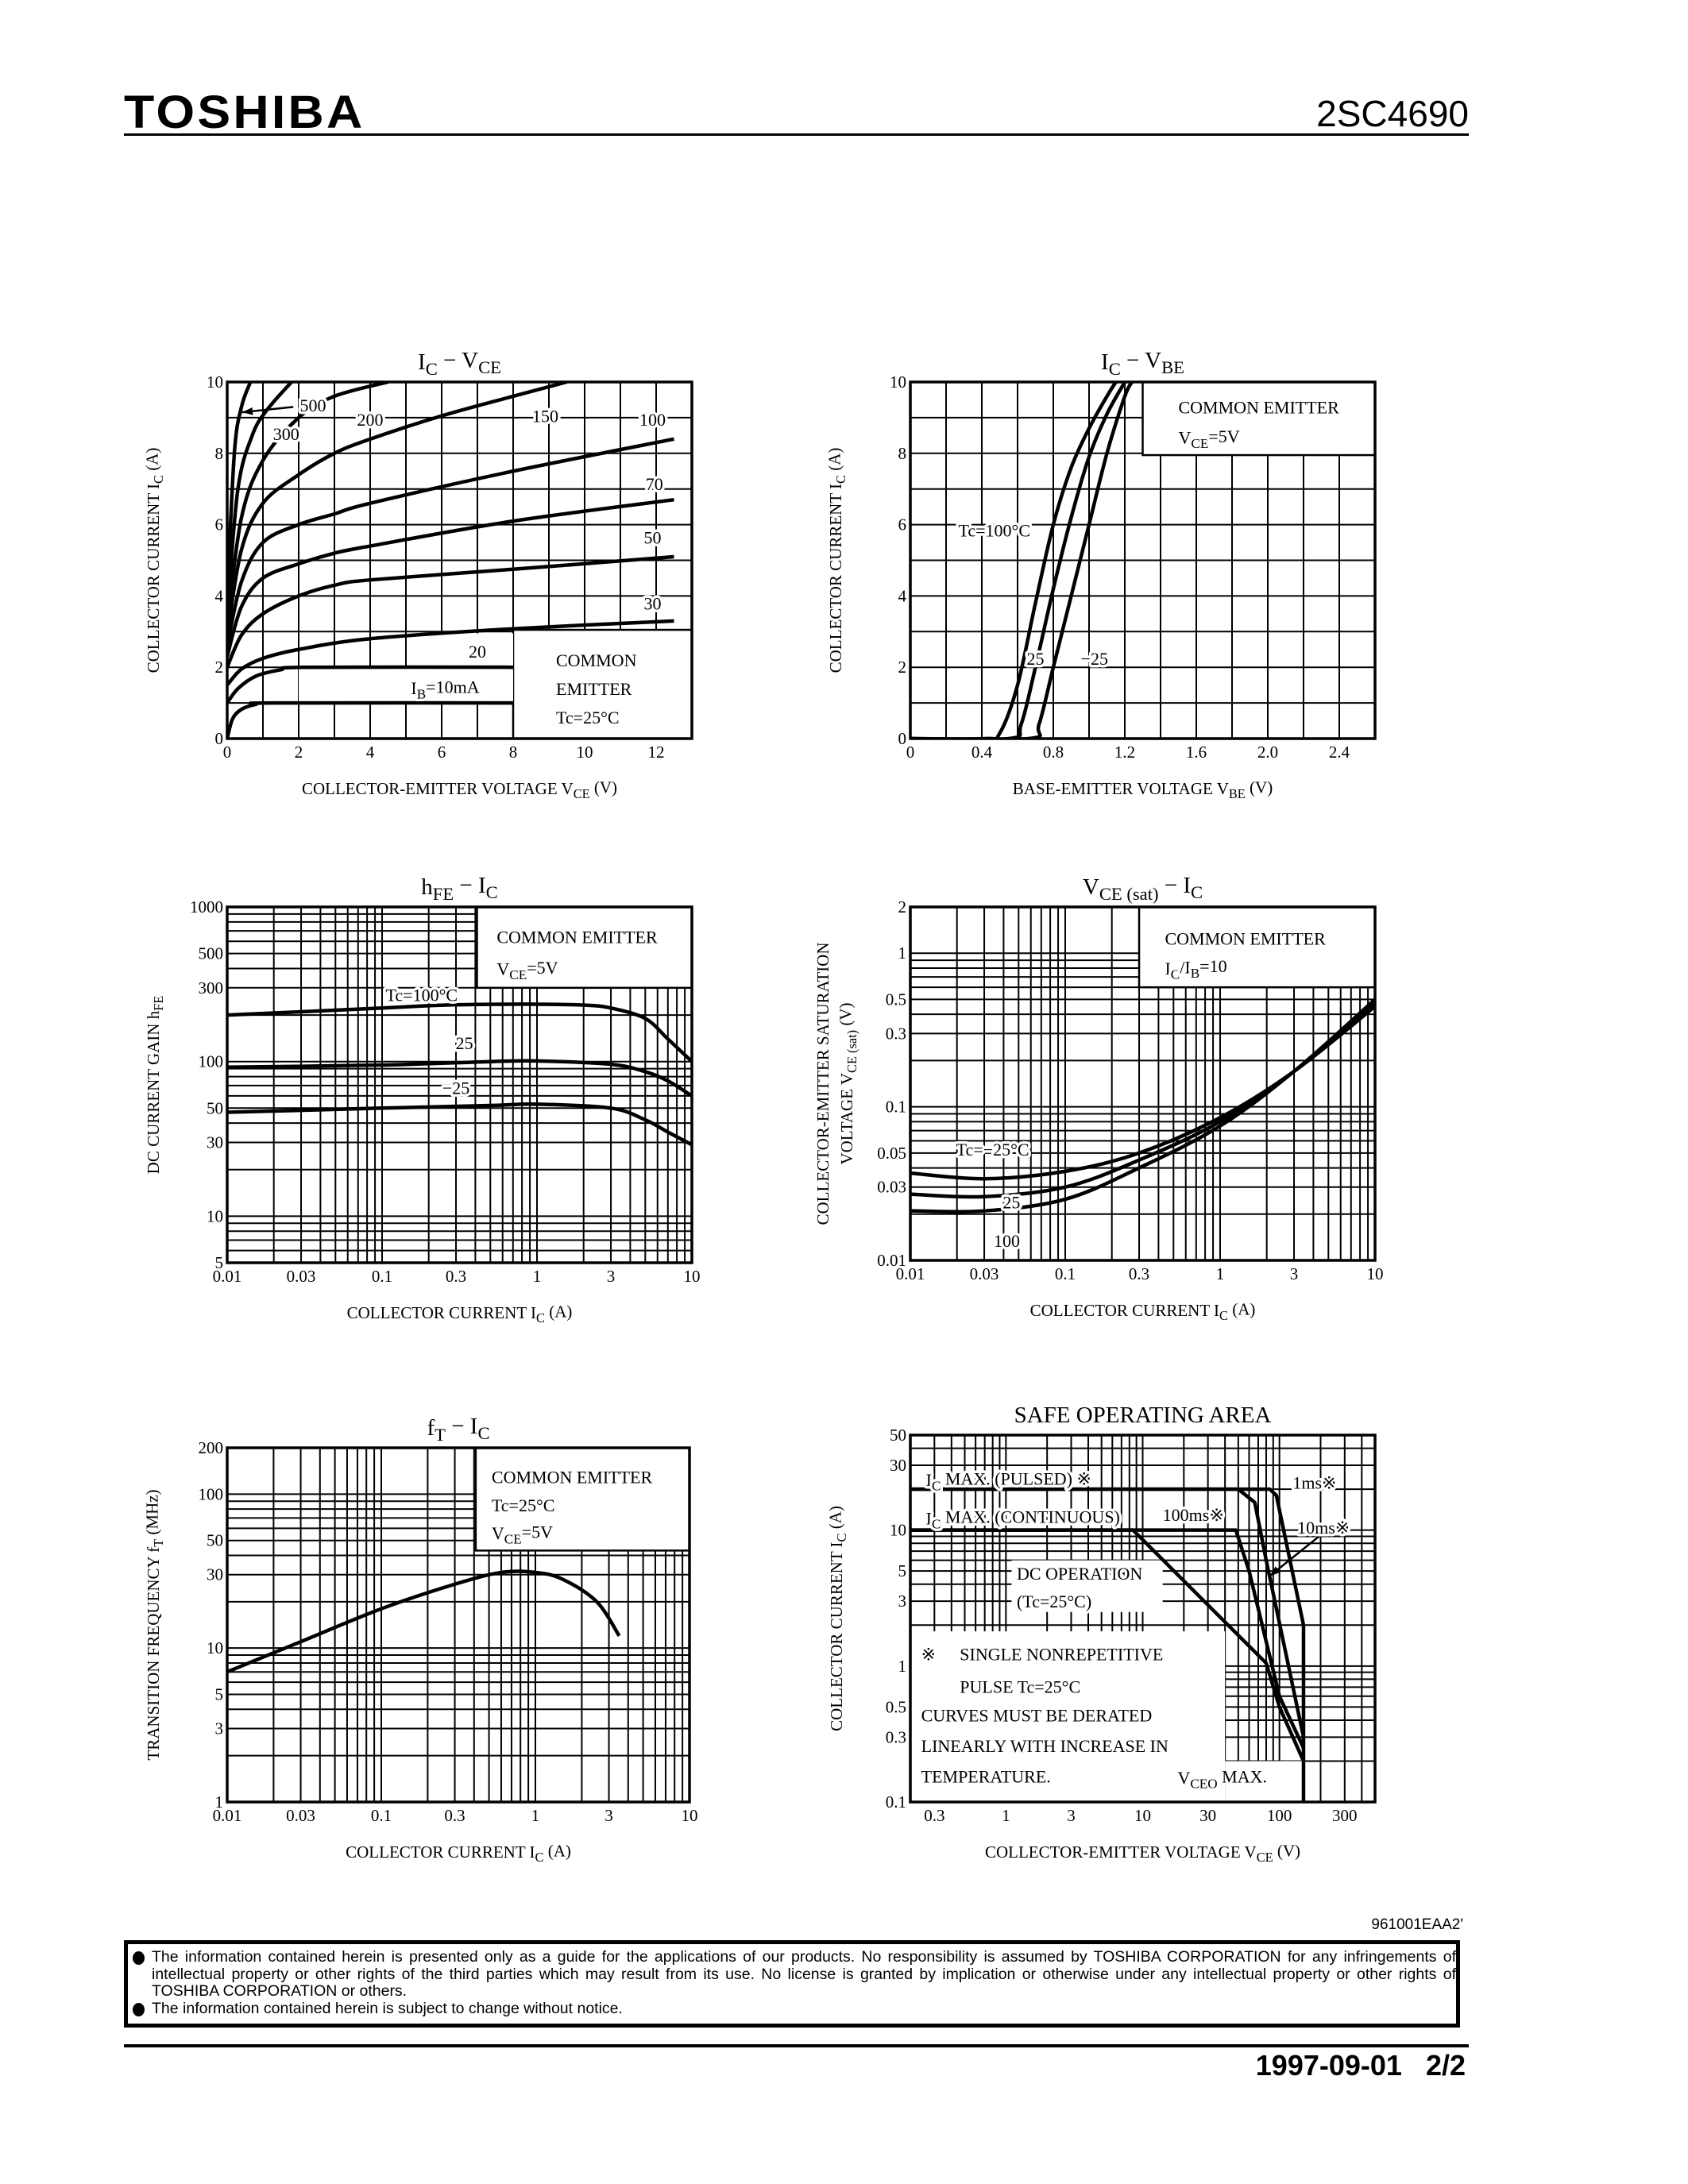 This screenshot has width=1688, height=2184. What do you see at coordinates (611, 1276) in the screenshot?
I see `x-tick-label: 3` at bounding box center [611, 1276].